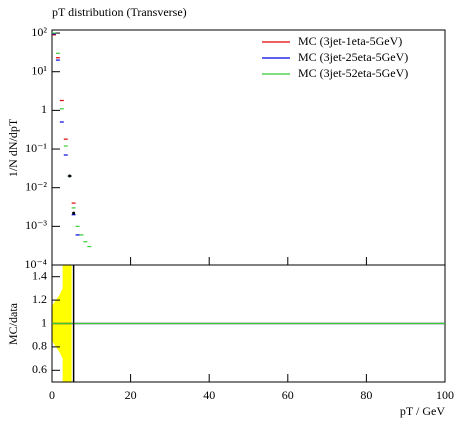 The image size is (461, 427). I want to click on ratio-axis-label: MC/data, so click(13, 323).